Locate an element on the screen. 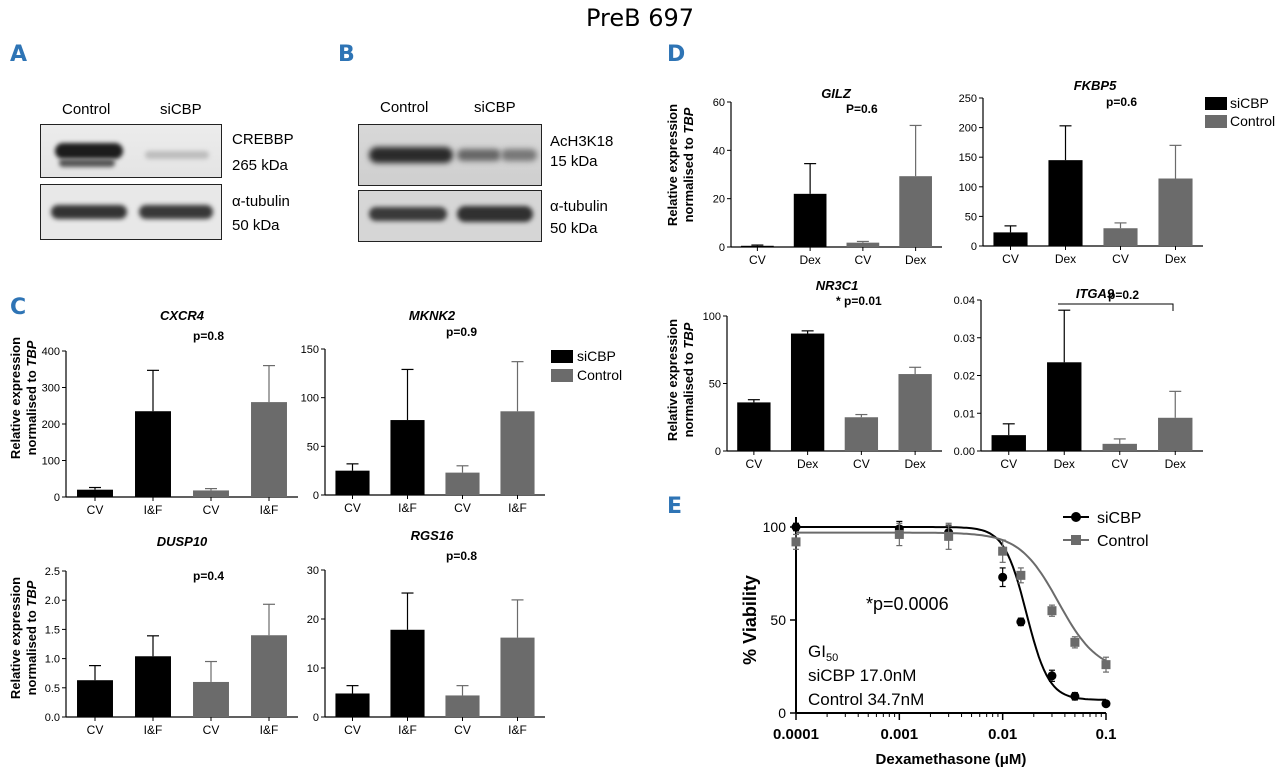  legend-c-control-swatch is located at coordinates (562, 375).